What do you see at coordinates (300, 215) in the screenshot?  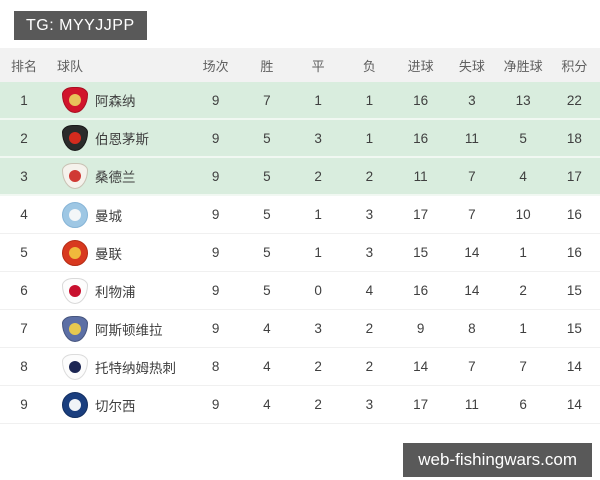 I see `table-row: 4 曼城 9 5 1 3 17 7 10 16` at bounding box center [300, 215].